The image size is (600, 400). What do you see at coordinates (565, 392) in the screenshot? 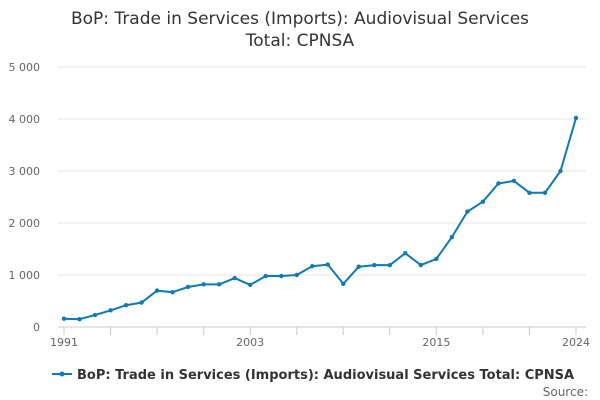
I see `source-label: Source:` at bounding box center [565, 392].